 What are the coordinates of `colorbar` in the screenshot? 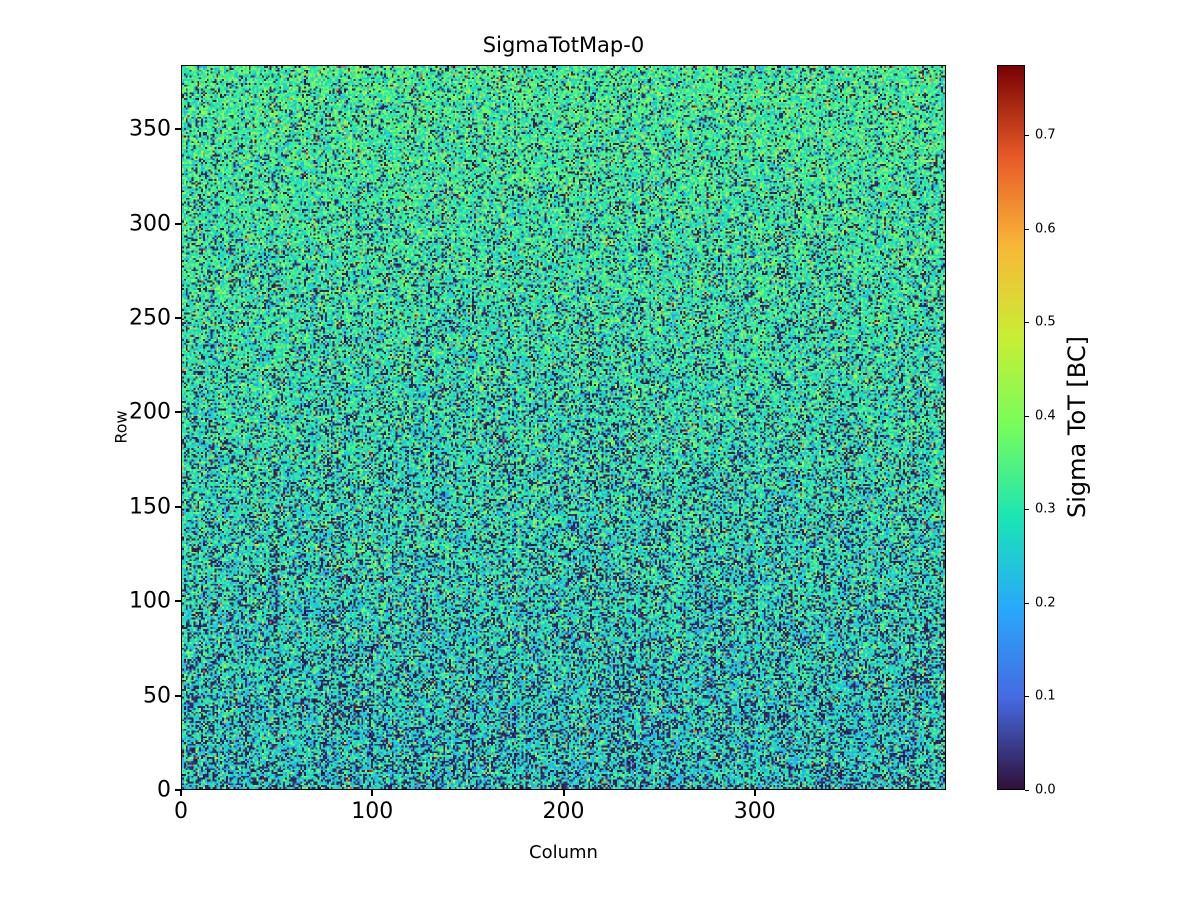 It's located at (1011, 427).